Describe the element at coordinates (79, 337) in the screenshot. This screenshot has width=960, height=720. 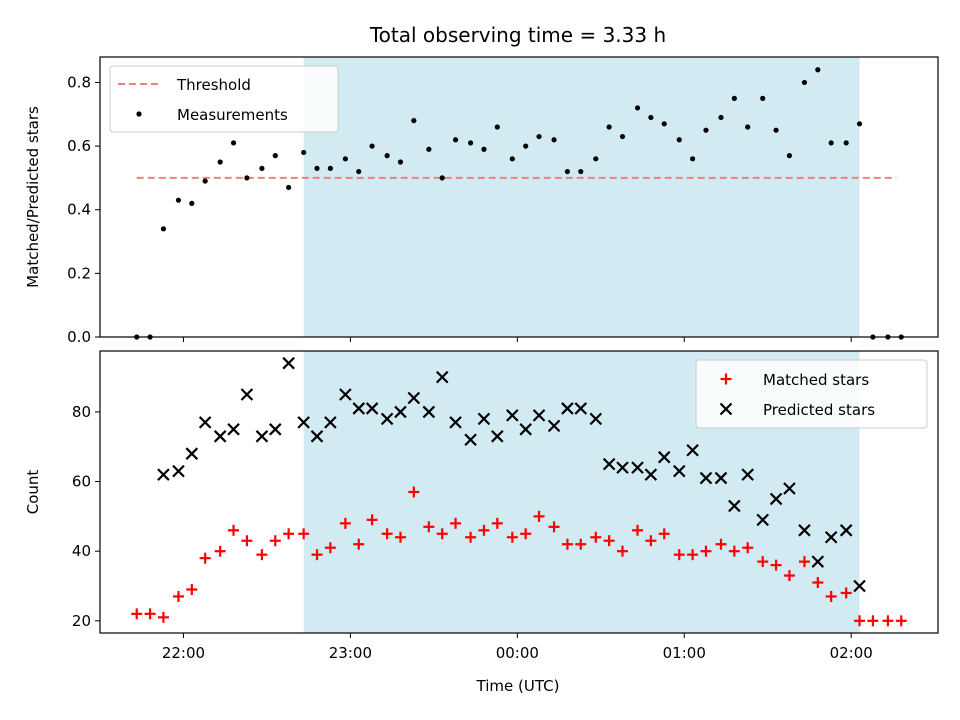
I see `y-tick-label: 0.0` at that location.